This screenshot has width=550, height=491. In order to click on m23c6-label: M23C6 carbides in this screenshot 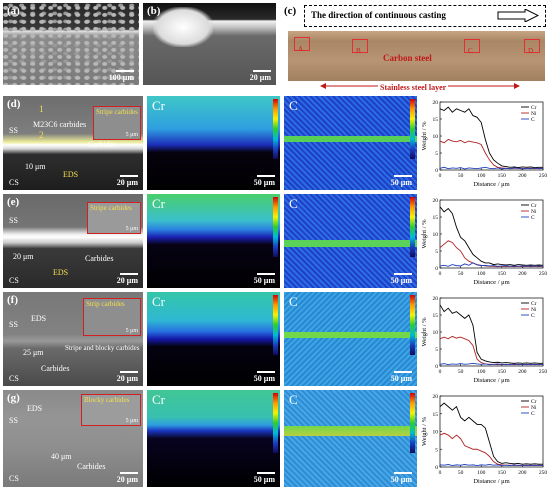, I will do `click(60, 124)`.